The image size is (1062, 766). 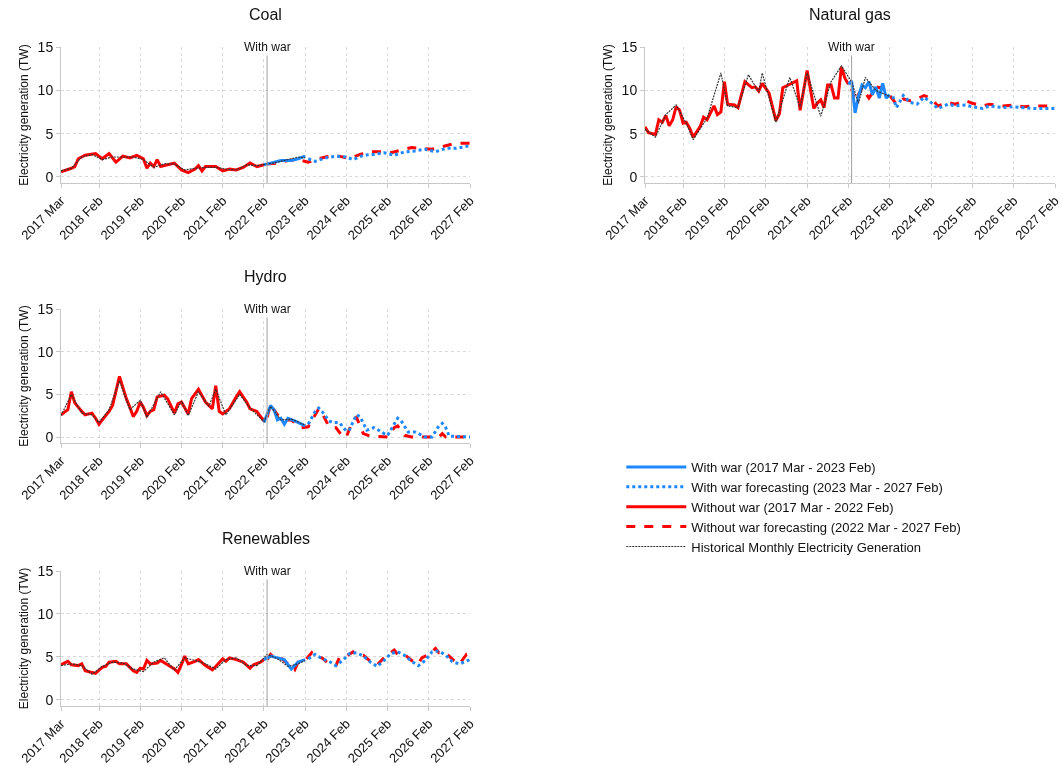 What do you see at coordinates (826, 527) in the screenshot?
I see `legend-label: Without war forecasting (2022 Mar - 2027 Feb)` at bounding box center [826, 527].